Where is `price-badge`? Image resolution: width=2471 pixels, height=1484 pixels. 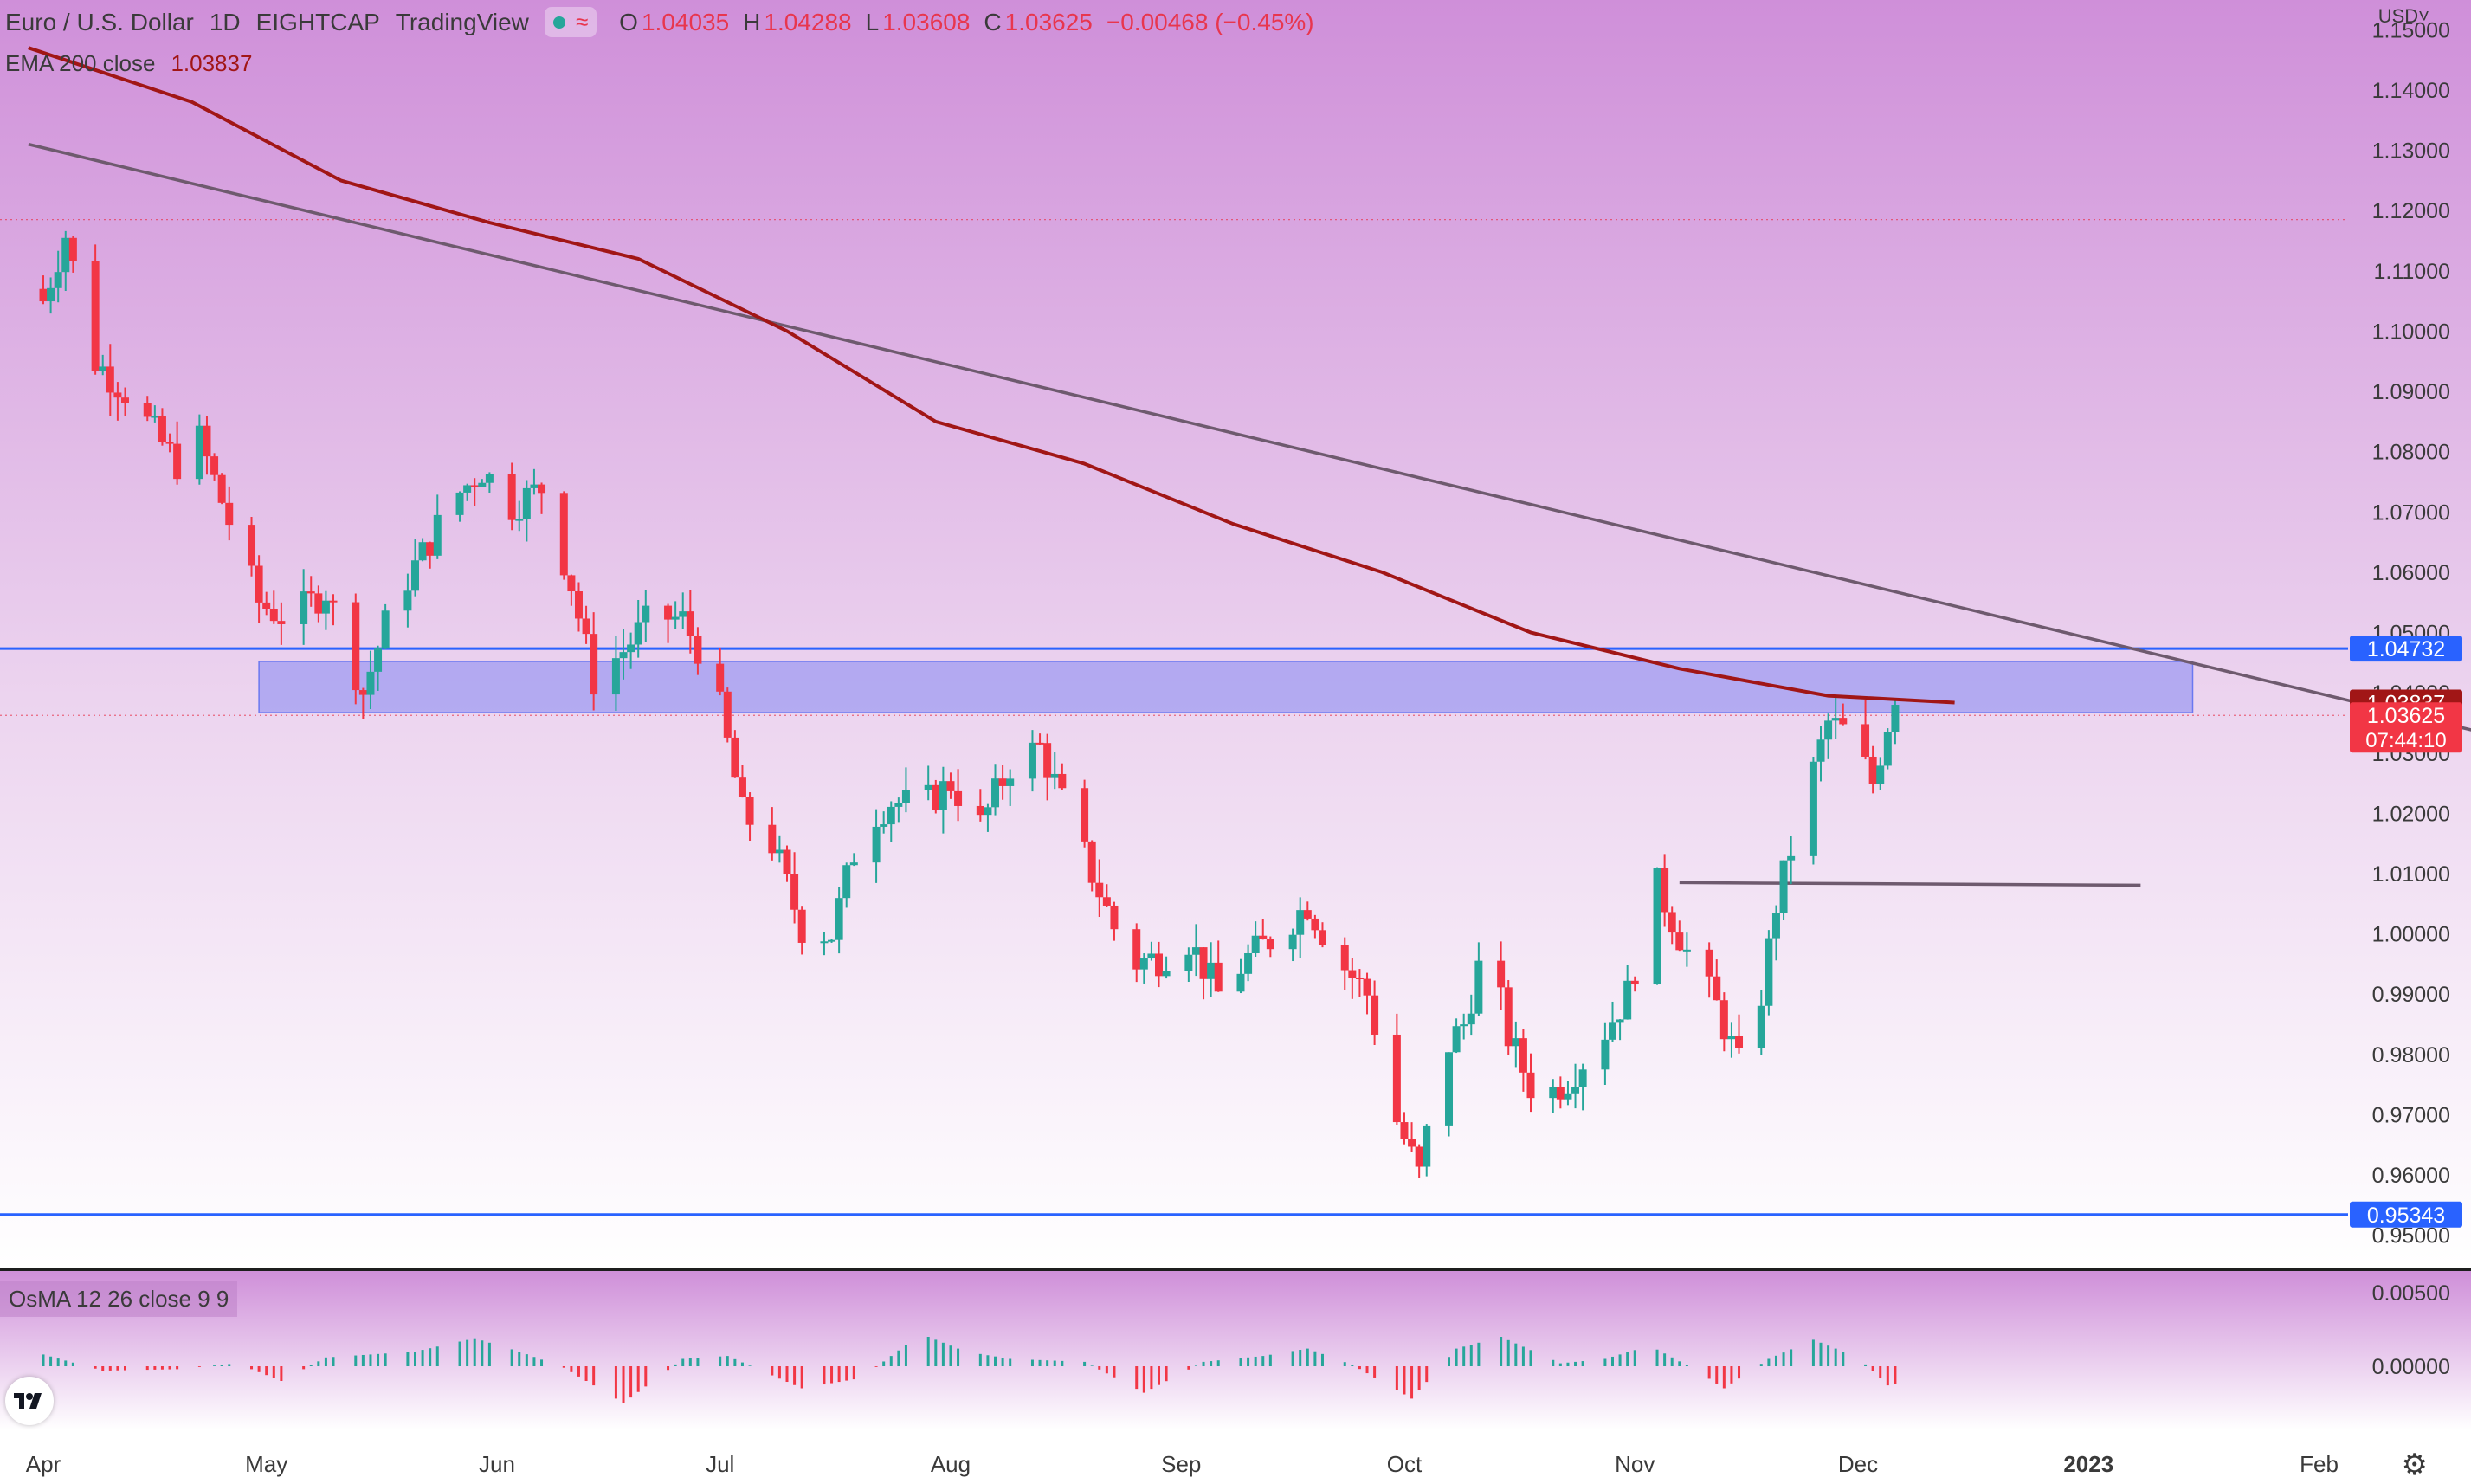 price-badge is located at coordinates (2406, 727).